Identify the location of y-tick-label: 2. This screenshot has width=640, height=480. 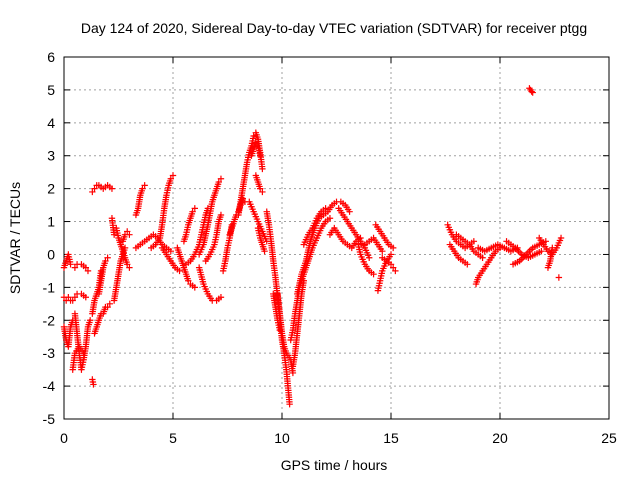
(51, 189).